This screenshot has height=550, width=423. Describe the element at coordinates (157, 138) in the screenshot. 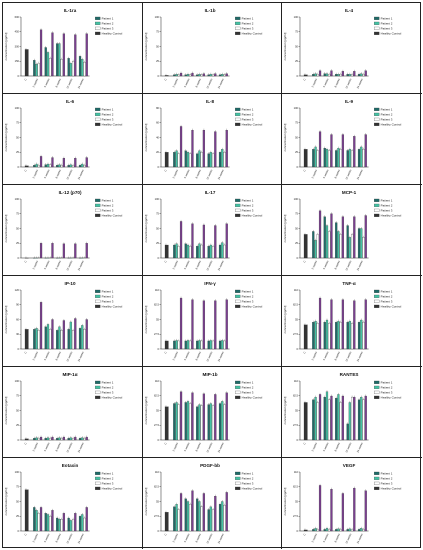

I see `y-tick-label: 40` at that location.